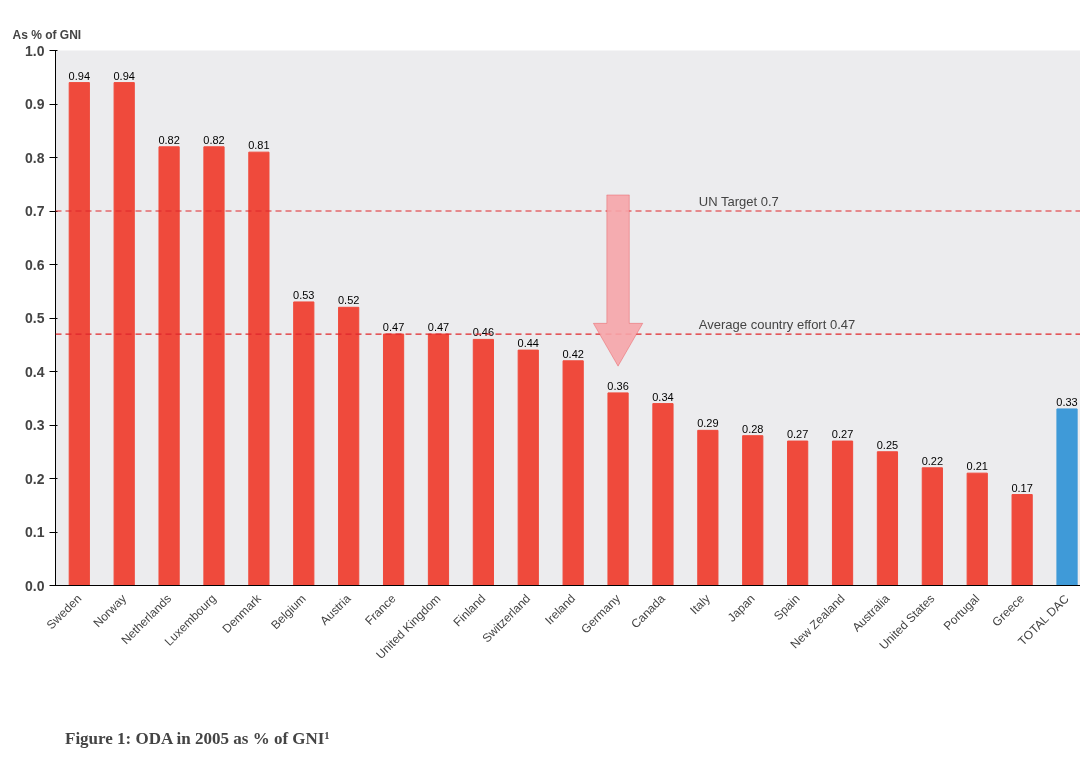  I want to click on y-tick-label: 0.9, so click(35, 104).